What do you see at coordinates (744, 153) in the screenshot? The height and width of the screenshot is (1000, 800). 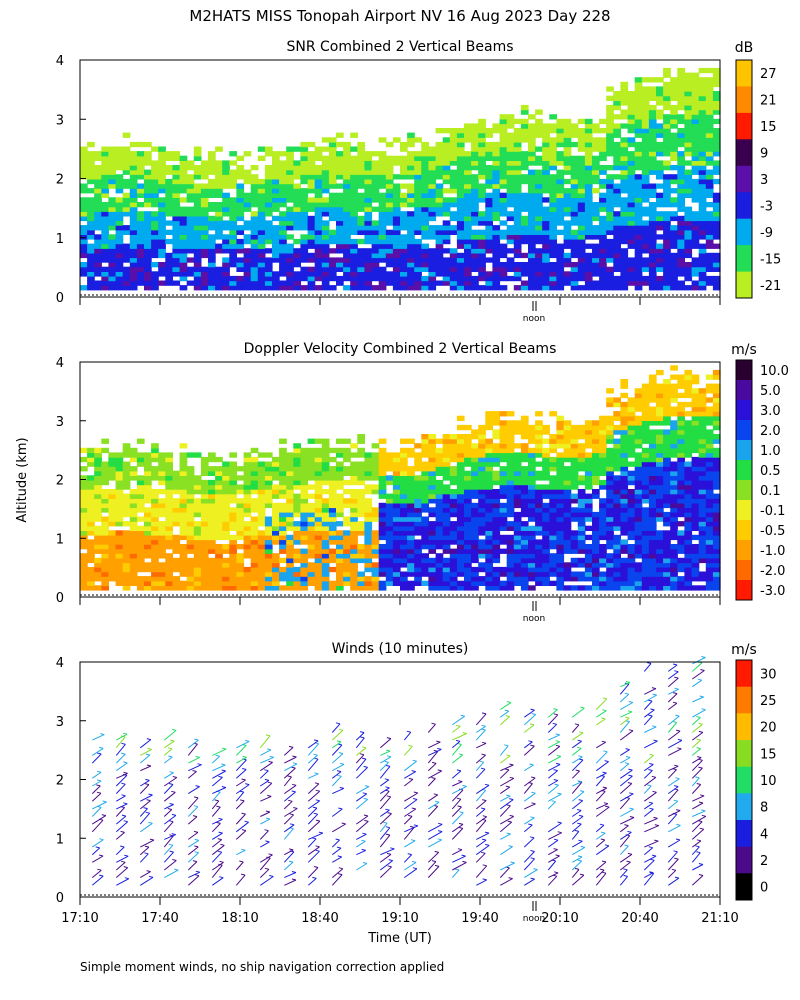 I see `colorbar-segment` at bounding box center [744, 153].